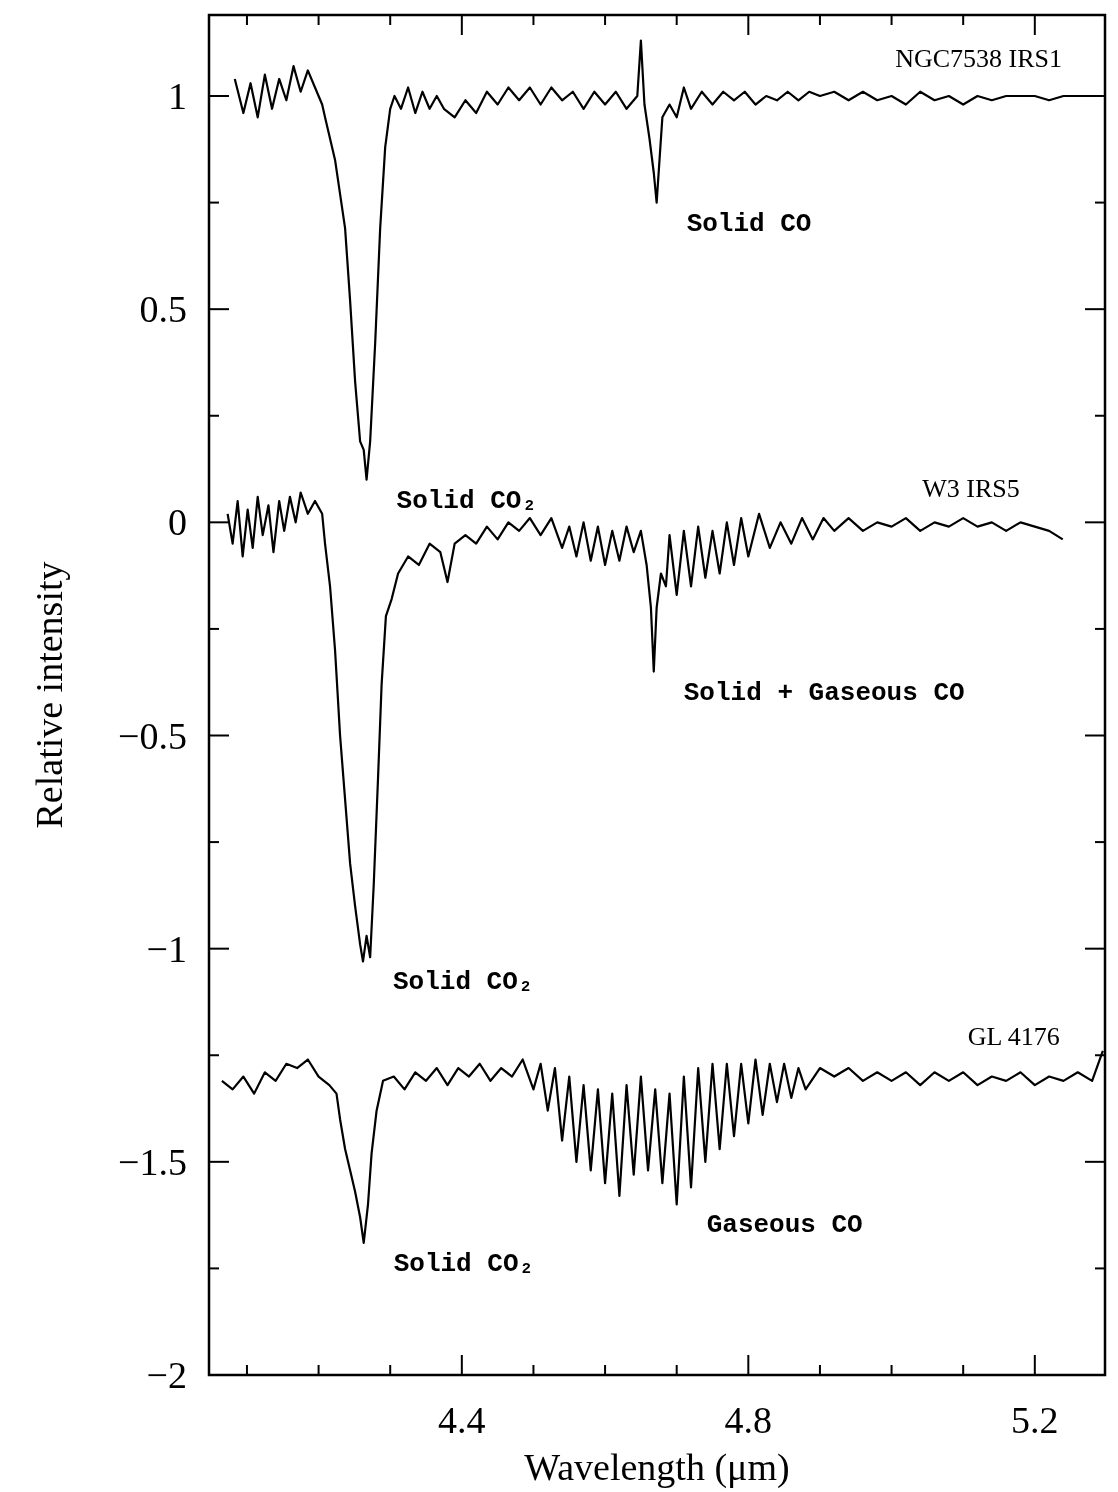 The image size is (1118, 1492). What do you see at coordinates (824, 692) in the screenshot?
I see `annotation: Solid + Gaseous CO` at bounding box center [824, 692].